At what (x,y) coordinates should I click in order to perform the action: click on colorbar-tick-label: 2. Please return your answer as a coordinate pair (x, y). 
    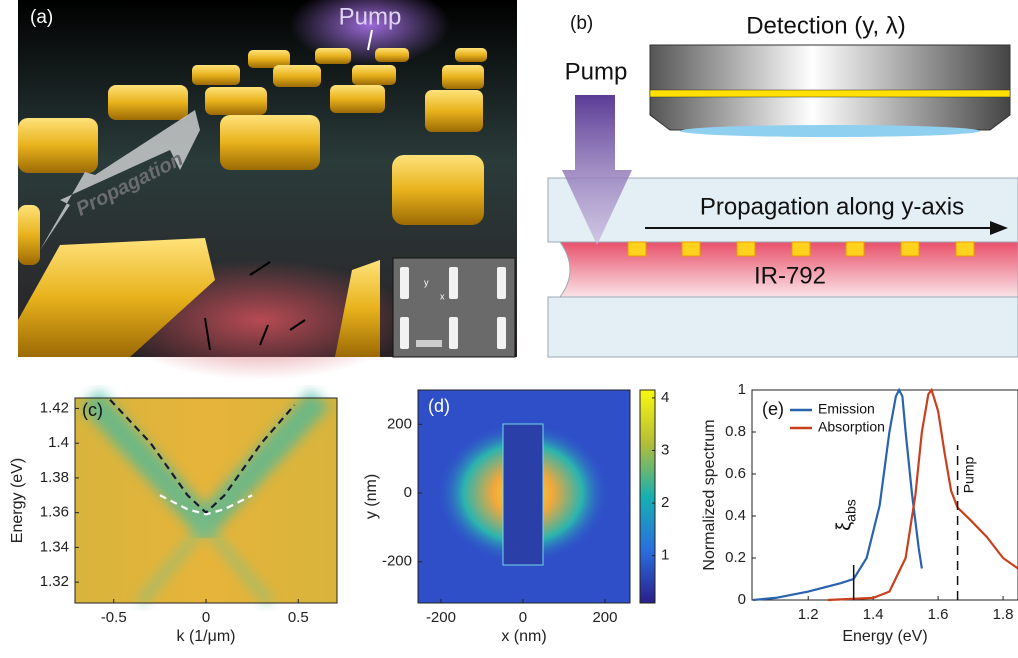
    Looking at the image, I should click on (665, 502).